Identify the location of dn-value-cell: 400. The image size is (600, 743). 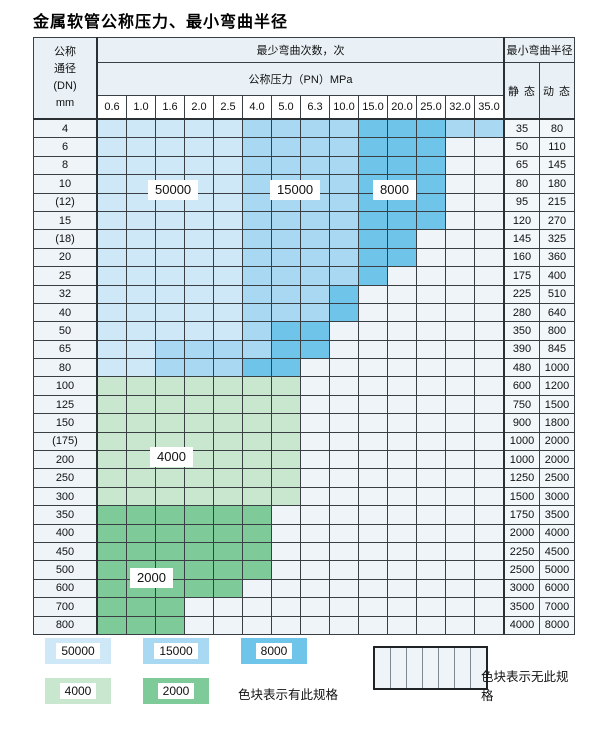
(65, 533).